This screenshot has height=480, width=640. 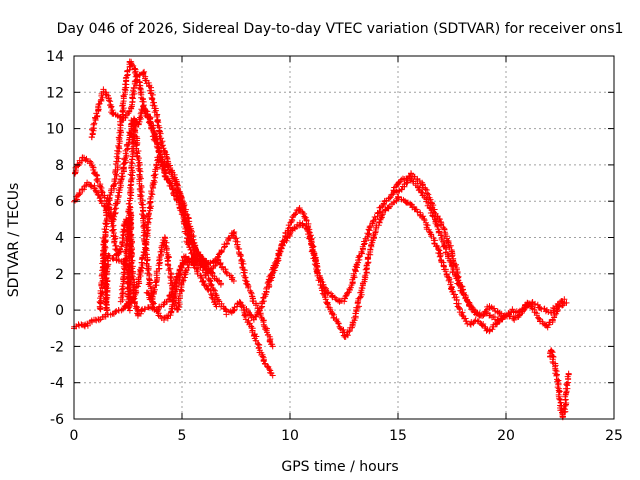 What do you see at coordinates (59, 311) in the screenshot?
I see `y-tick-label: 0` at bounding box center [59, 311].